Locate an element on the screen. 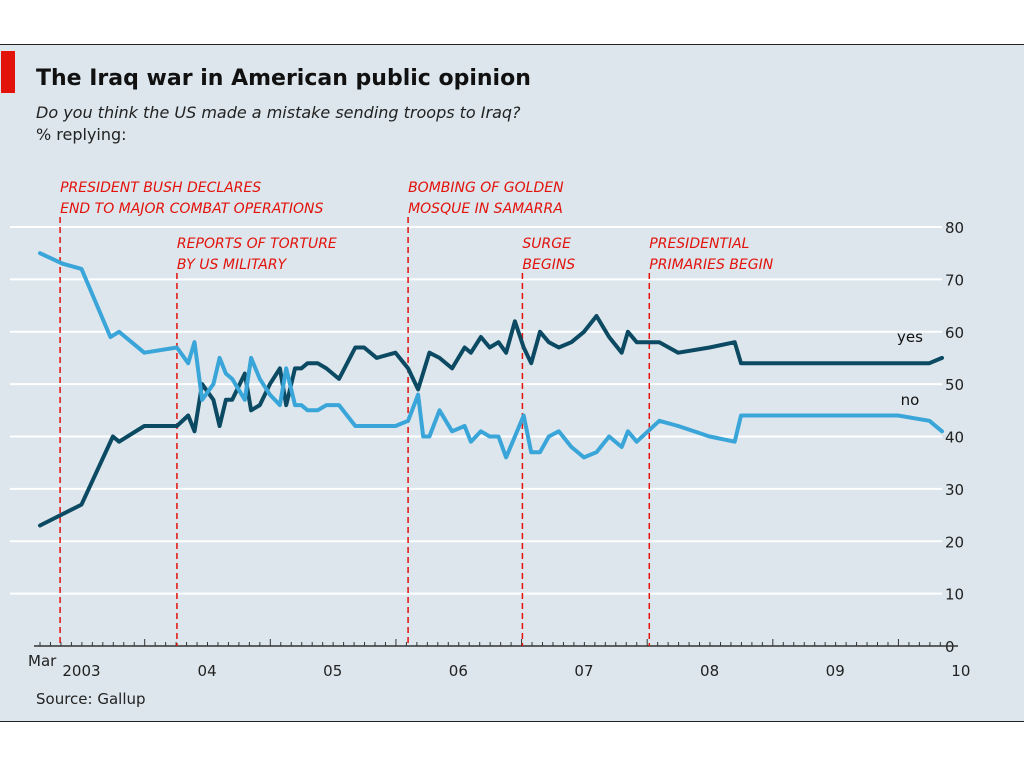 This screenshot has width=1024, height=768. x-tick-label-06: 06 is located at coordinates (458, 671).